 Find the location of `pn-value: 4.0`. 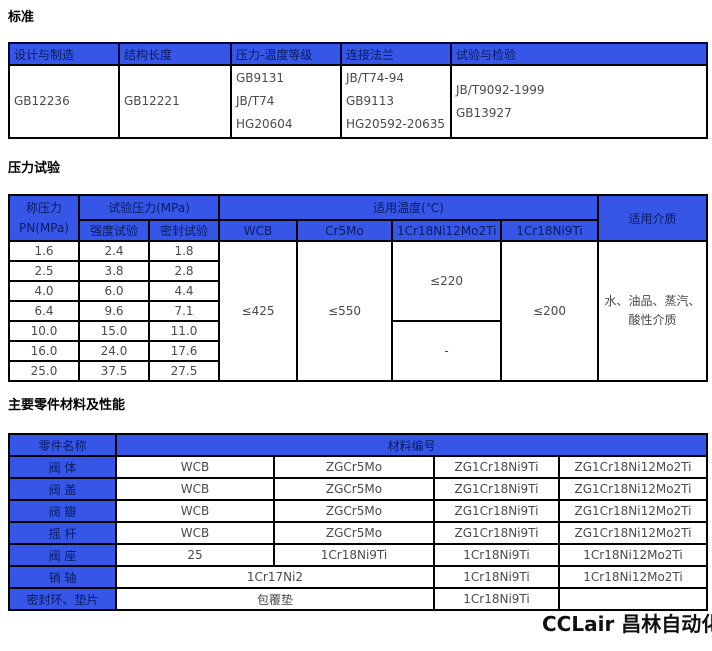

pn-value: 4.0 is located at coordinates (44, 291).